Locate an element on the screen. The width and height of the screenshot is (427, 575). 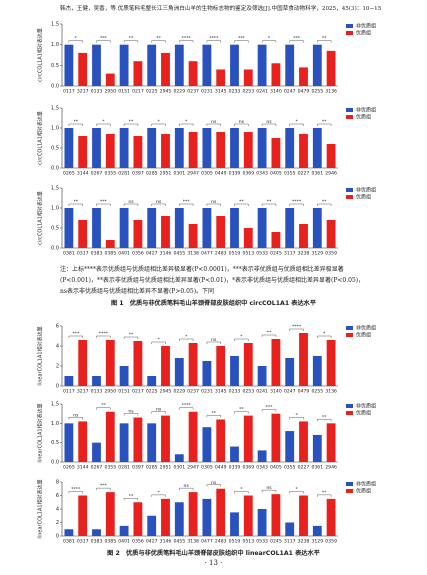
x-tick-label: 0301 is located at coordinates (179, 468).